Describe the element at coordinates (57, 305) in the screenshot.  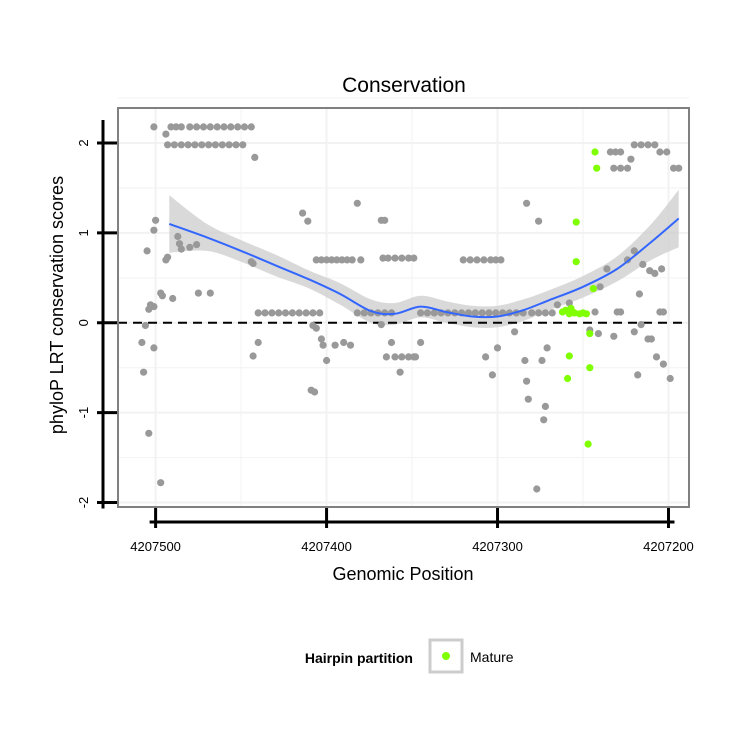
I see `y-axis-label: phyloP LRT conservation scores` at that location.